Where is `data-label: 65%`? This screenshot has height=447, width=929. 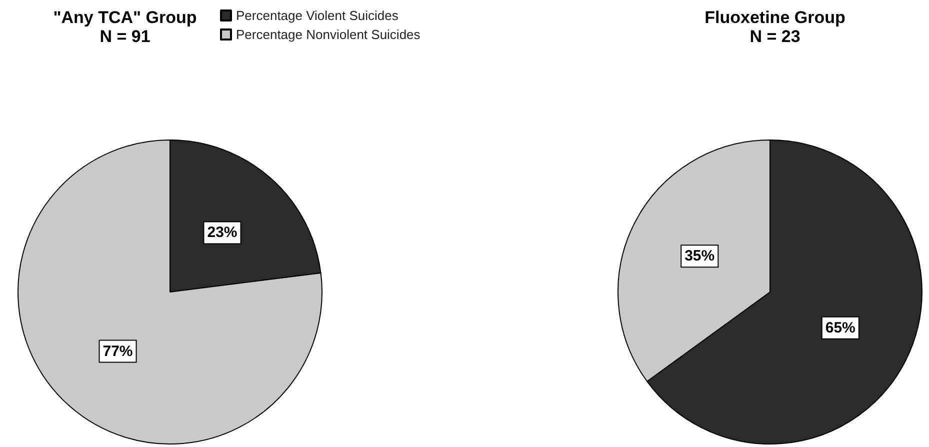 data-label: 65% is located at coordinates (840, 327).